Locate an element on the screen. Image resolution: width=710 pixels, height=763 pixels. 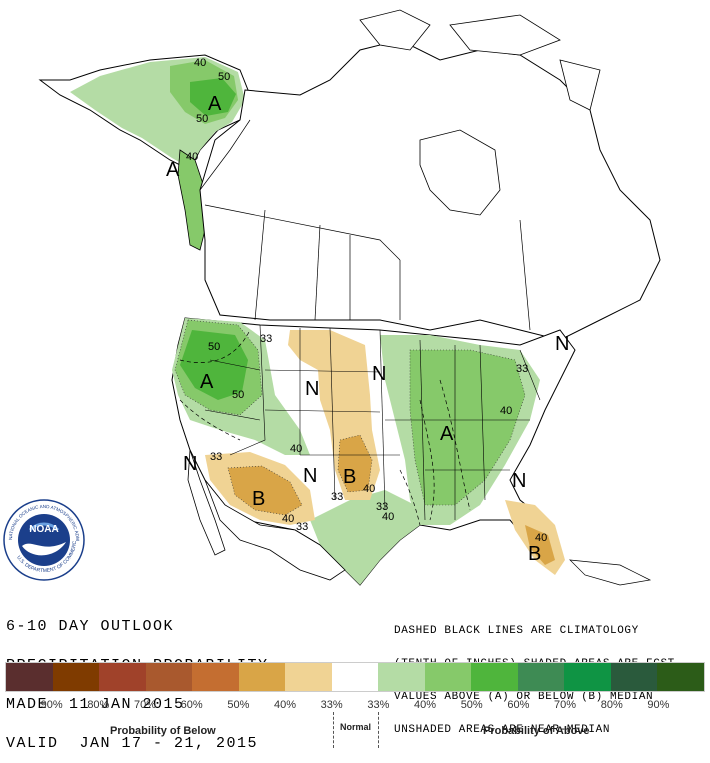
label-a-alaska: A is located at coordinates (215, 104).